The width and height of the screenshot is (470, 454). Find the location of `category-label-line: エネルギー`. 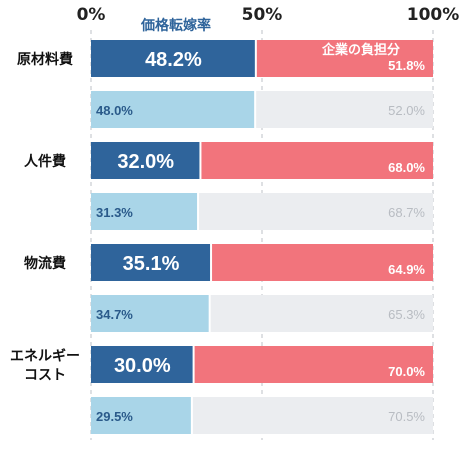

category-label-line: エネルギー is located at coordinates (45, 356).